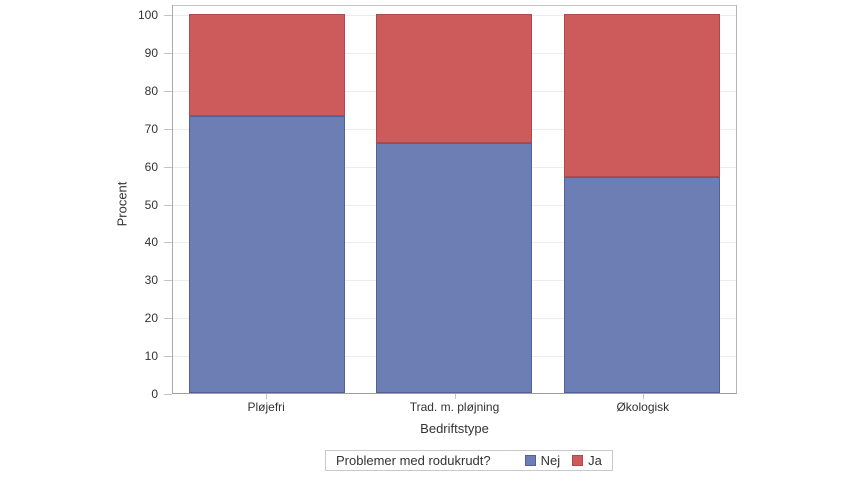 The width and height of the screenshot is (850, 478). Describe the element at coordinates (154, 394) in the screenshot. I see `y-tick-label: 0` at that location.